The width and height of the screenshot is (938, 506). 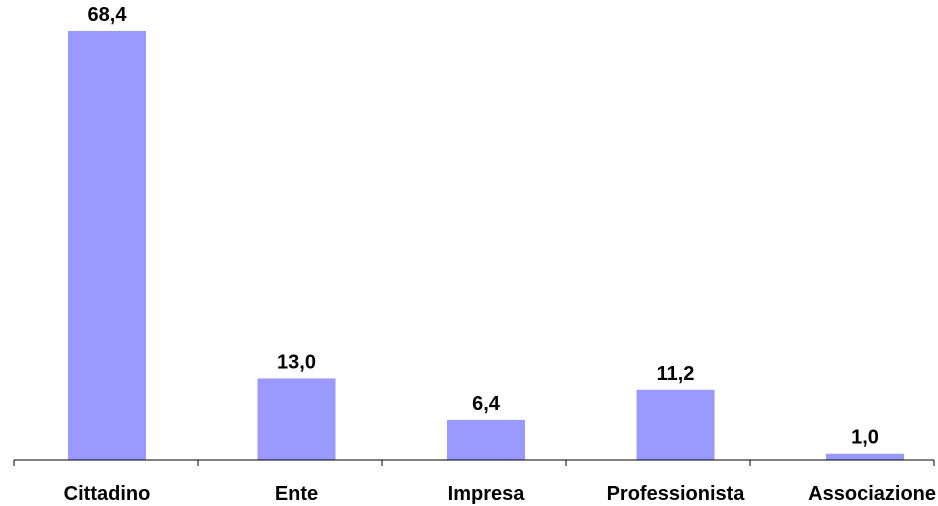 I want to click on bar-ente, so click(x=296, y=419).